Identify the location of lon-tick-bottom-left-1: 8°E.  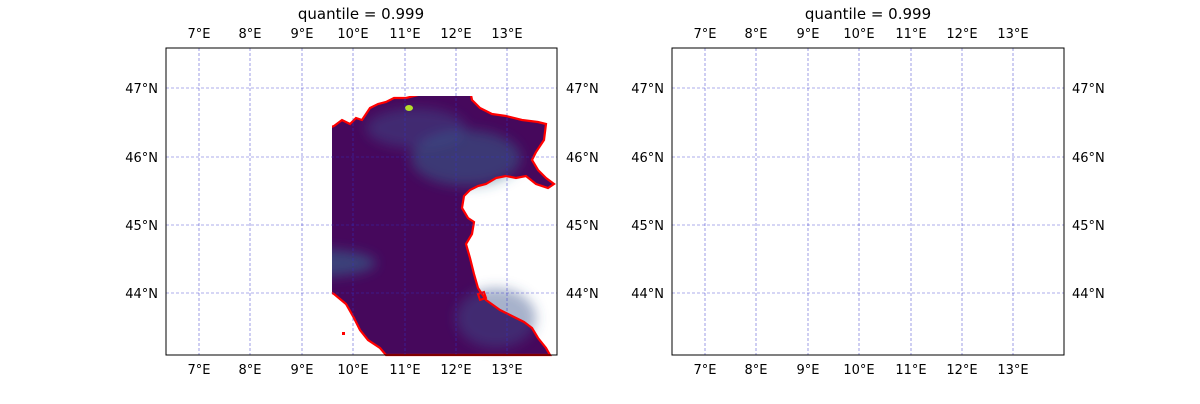
(250, 370).